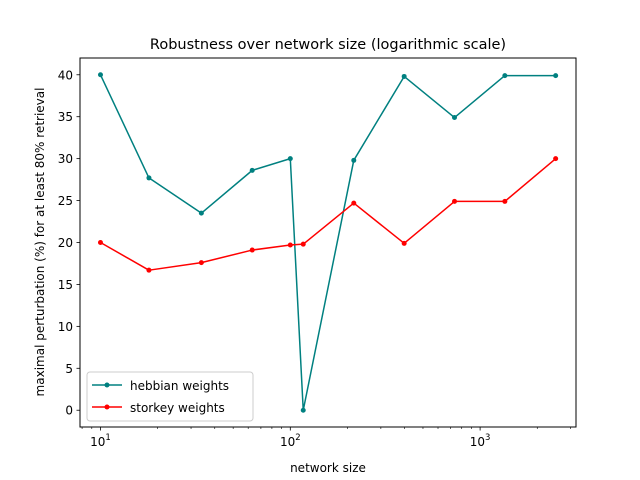 This screenshot has height=480, width=640. What do you see at coordinates (100, 441) in the screenshot?
I see `x-tick-label: 10¹` at bounding box center [100, 441].